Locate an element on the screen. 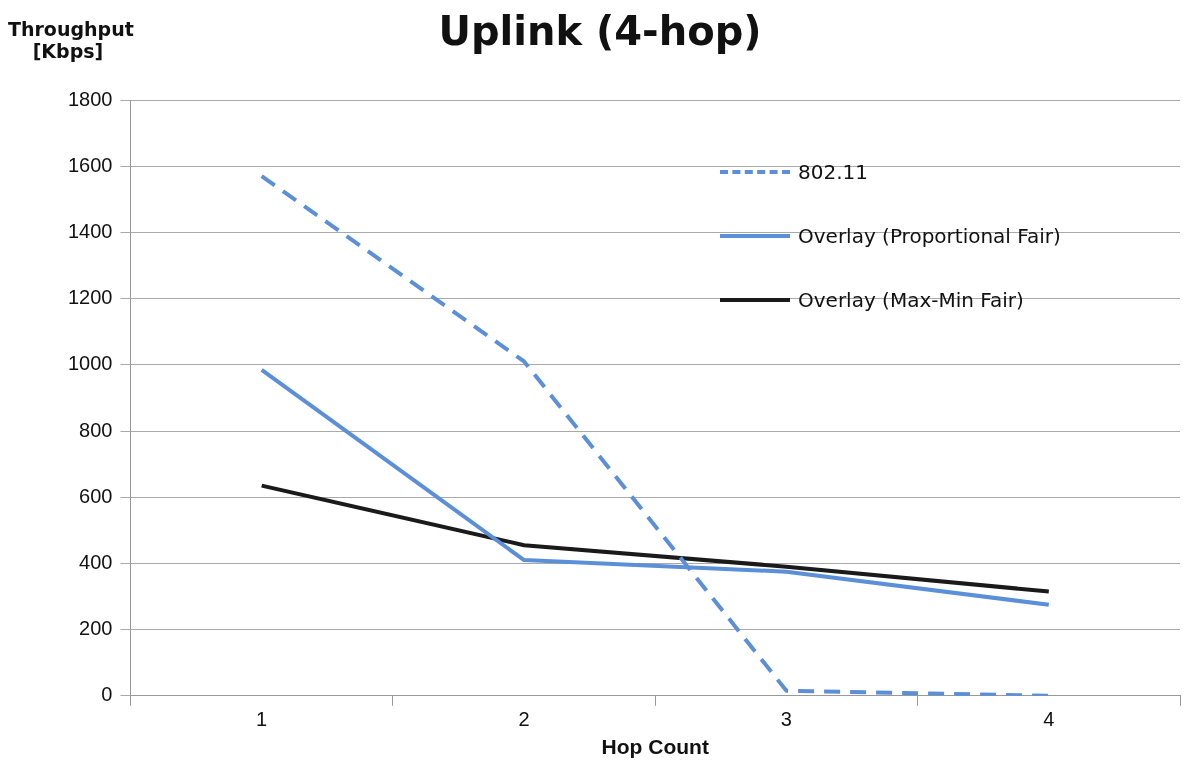 This screenshot has width=1200, height=771. y-tick-label: 200 is located at coordinates (96, 628).